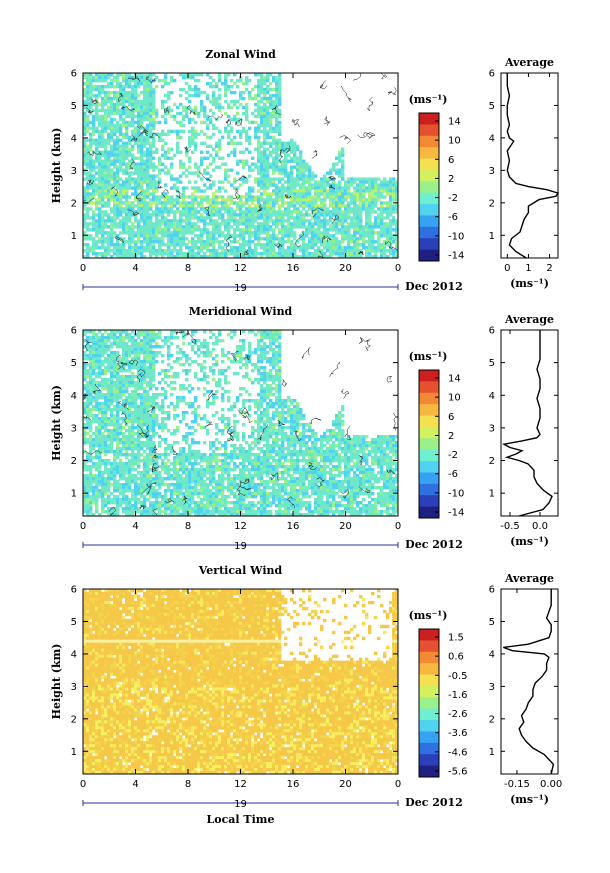  Describe the element at coordinates (74, 74) in the screenshot. I see `y-tick-label: 6` at that location.